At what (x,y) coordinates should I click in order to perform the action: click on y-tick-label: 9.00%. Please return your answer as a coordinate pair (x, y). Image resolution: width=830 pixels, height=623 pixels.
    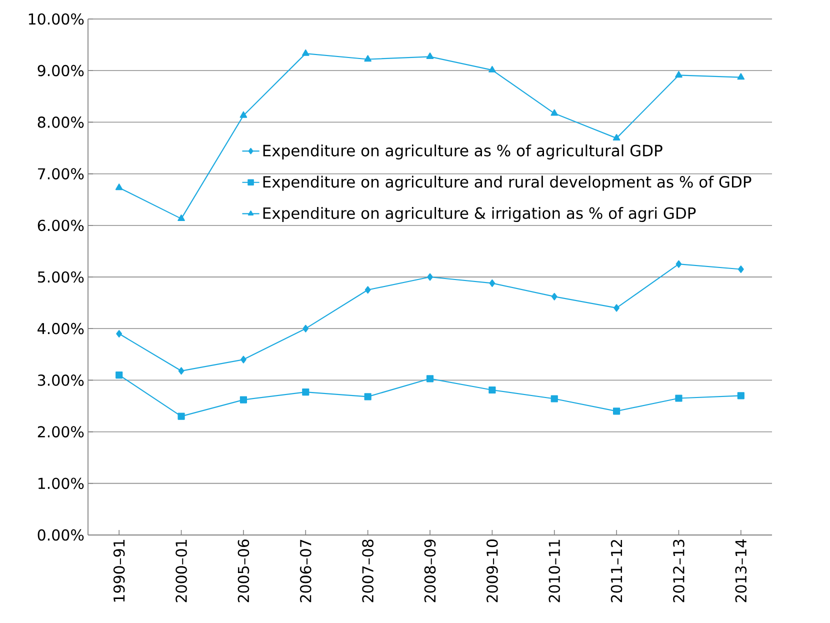
    Looking at the image, I should click on (61, 70).